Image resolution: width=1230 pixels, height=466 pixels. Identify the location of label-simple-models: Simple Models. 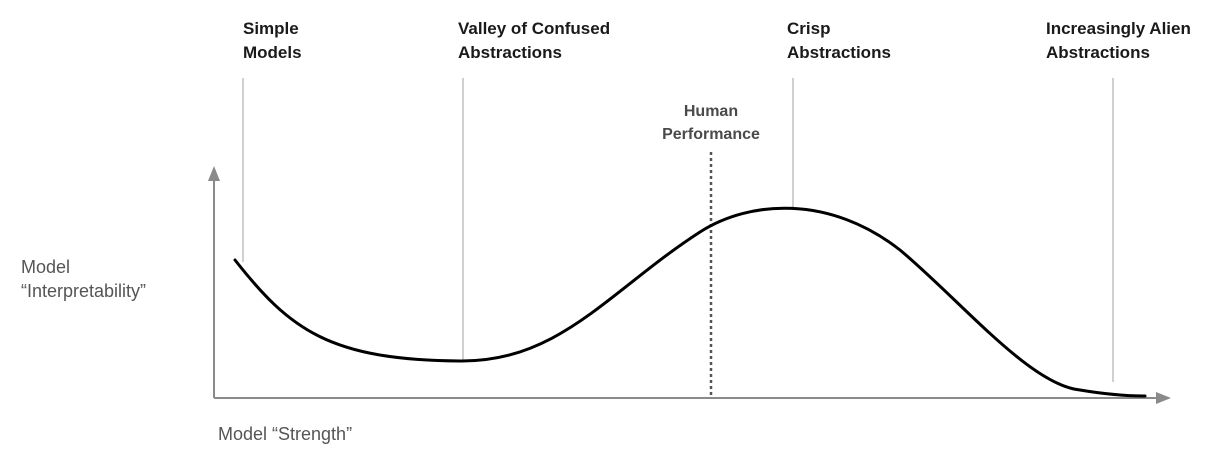
(272, 41).